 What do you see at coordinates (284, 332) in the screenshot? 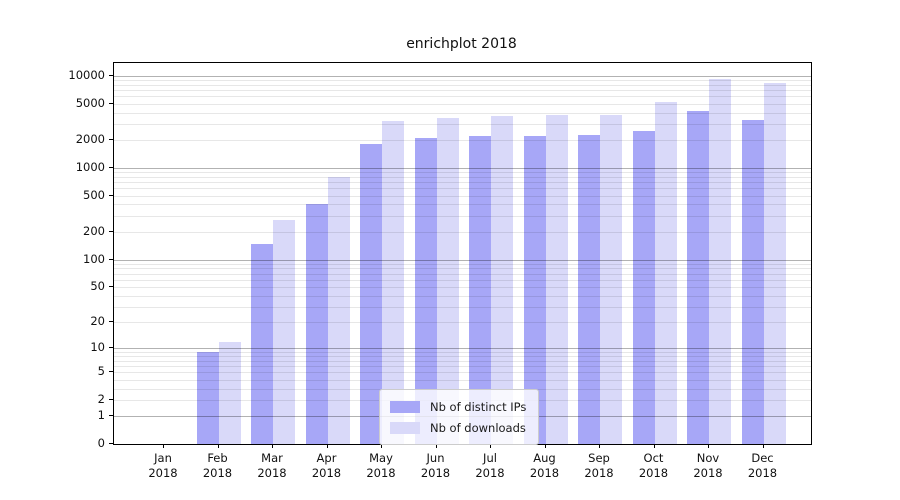
I see `bar-downloads-mar` at bounding box center [284, 332].